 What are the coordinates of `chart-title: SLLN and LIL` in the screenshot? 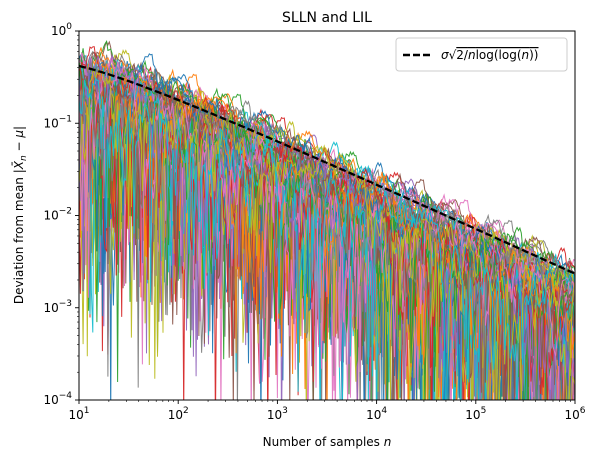 It's located at (327, 18).